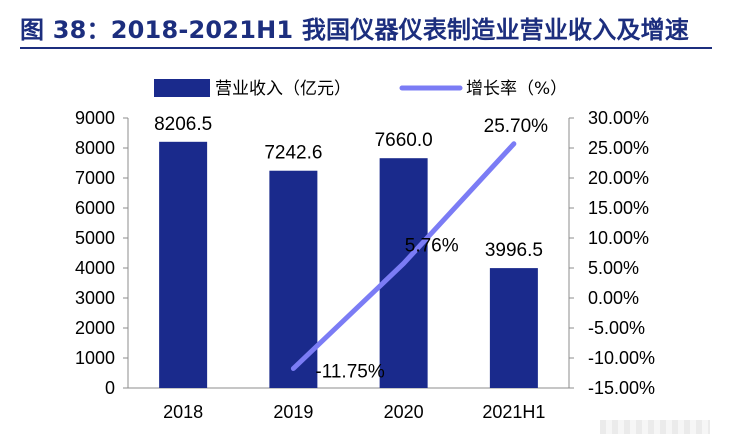 The width and height of the screenshot is (732, 438). I want to click on title-divider, so click(366, 48).